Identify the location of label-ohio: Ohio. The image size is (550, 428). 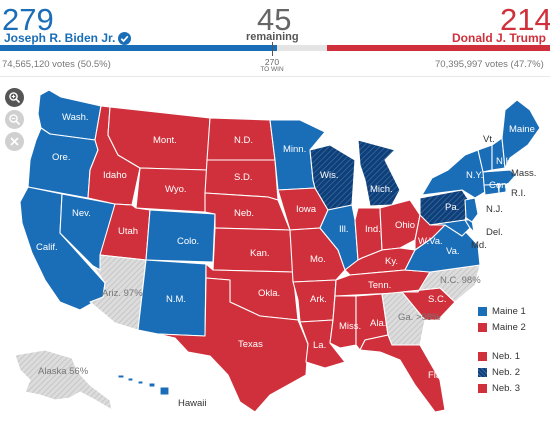
(405, 225).